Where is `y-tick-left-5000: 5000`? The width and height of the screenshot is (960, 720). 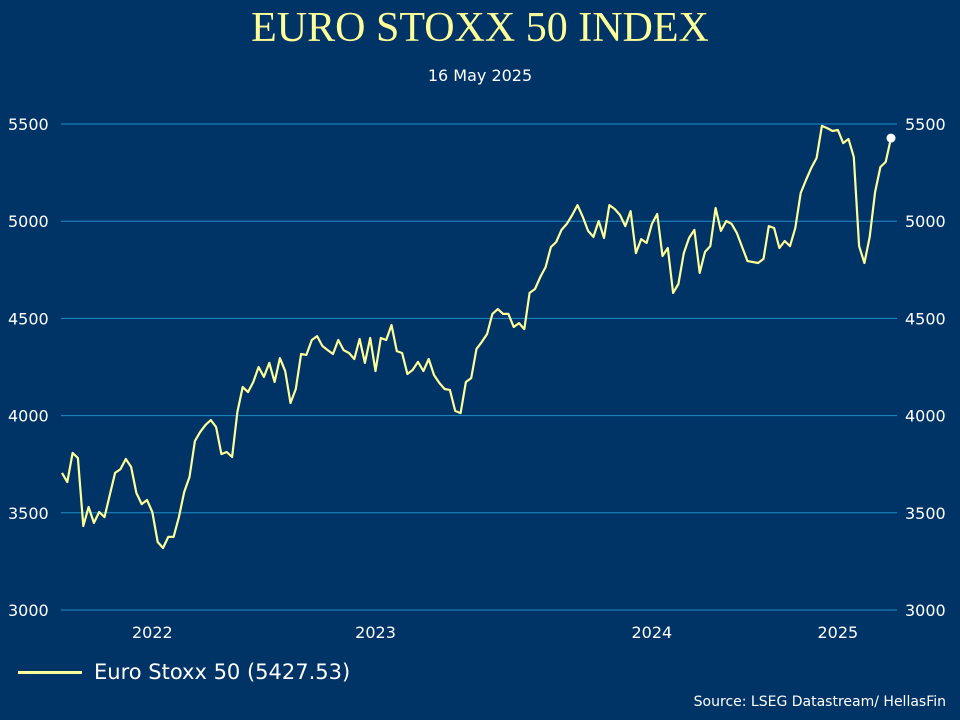 y-tick-left-5000: 5000 is located at coordinates (28, 221).